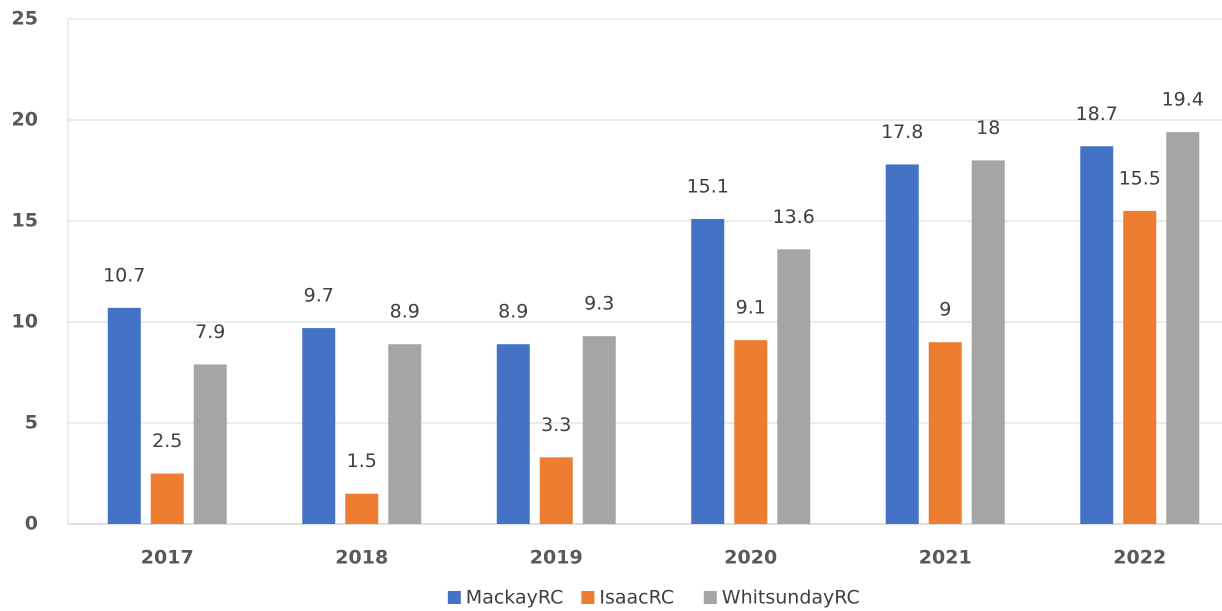 The image size is (1222, 611). Describe the element at coordinates (708, 186) in the screenshot. I see `data-label: 15.1` at that location.